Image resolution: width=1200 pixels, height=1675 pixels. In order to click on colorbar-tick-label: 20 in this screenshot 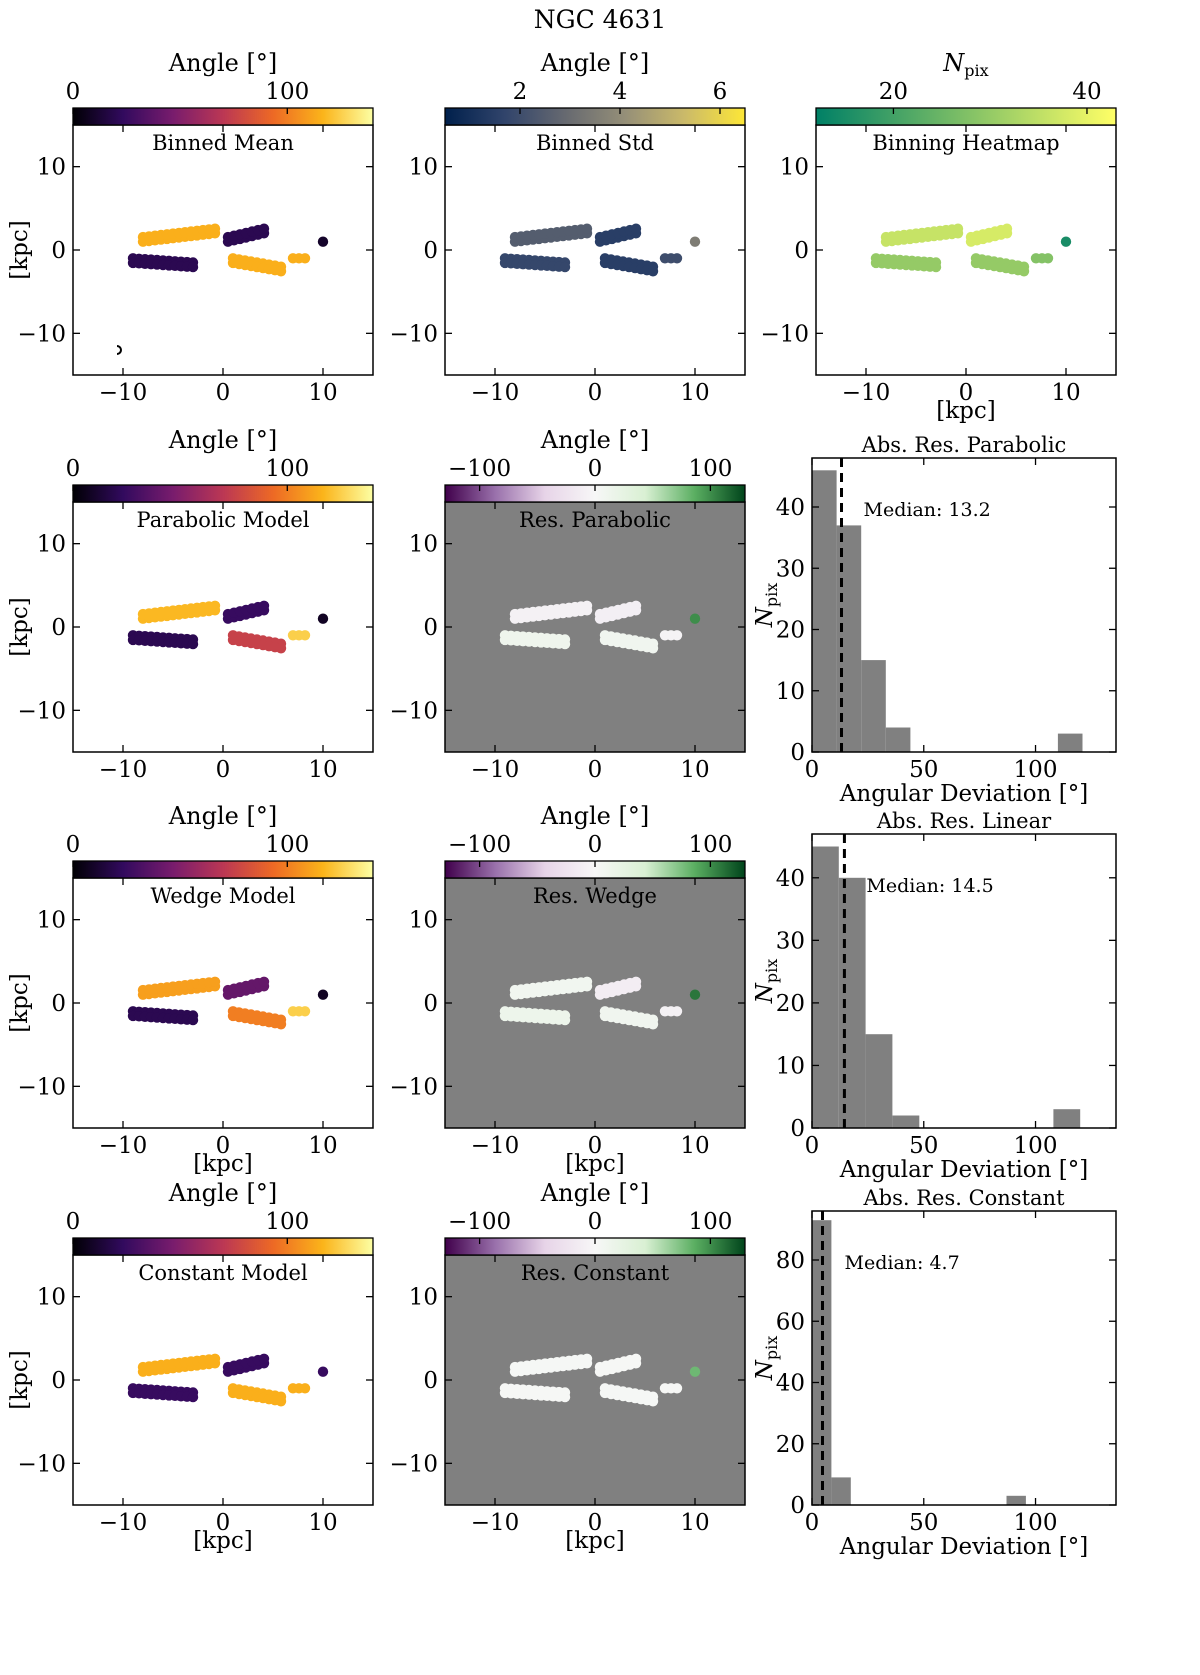, I will do `click(893, 92)`.